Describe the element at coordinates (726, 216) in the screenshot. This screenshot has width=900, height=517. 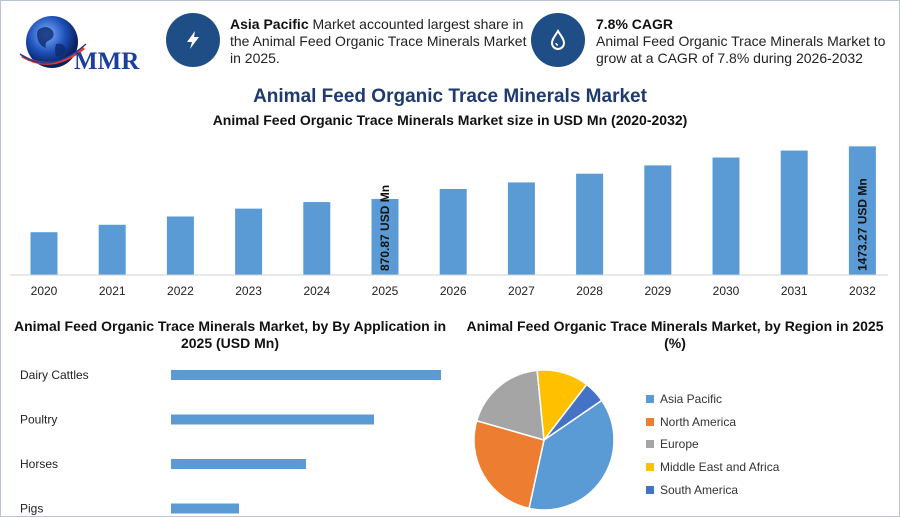
I see `bar-2030` at that location.